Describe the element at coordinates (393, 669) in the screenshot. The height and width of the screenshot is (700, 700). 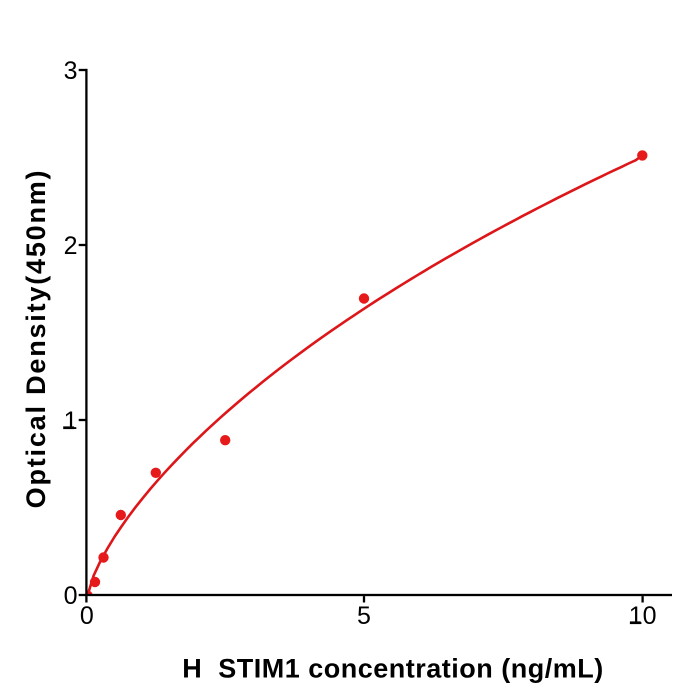
I see `svg-text: H STIM1 concentration (ng/mL)` at that location.